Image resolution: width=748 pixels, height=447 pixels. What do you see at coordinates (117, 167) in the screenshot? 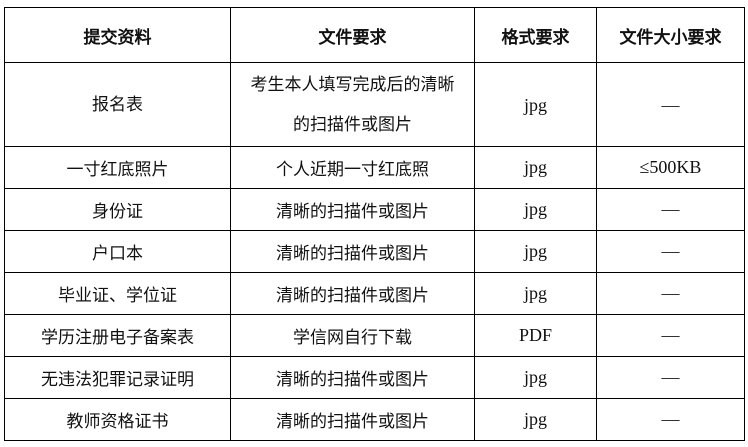
I see `material-cell: 一寸红底照片` at bounding box center [117, 167].